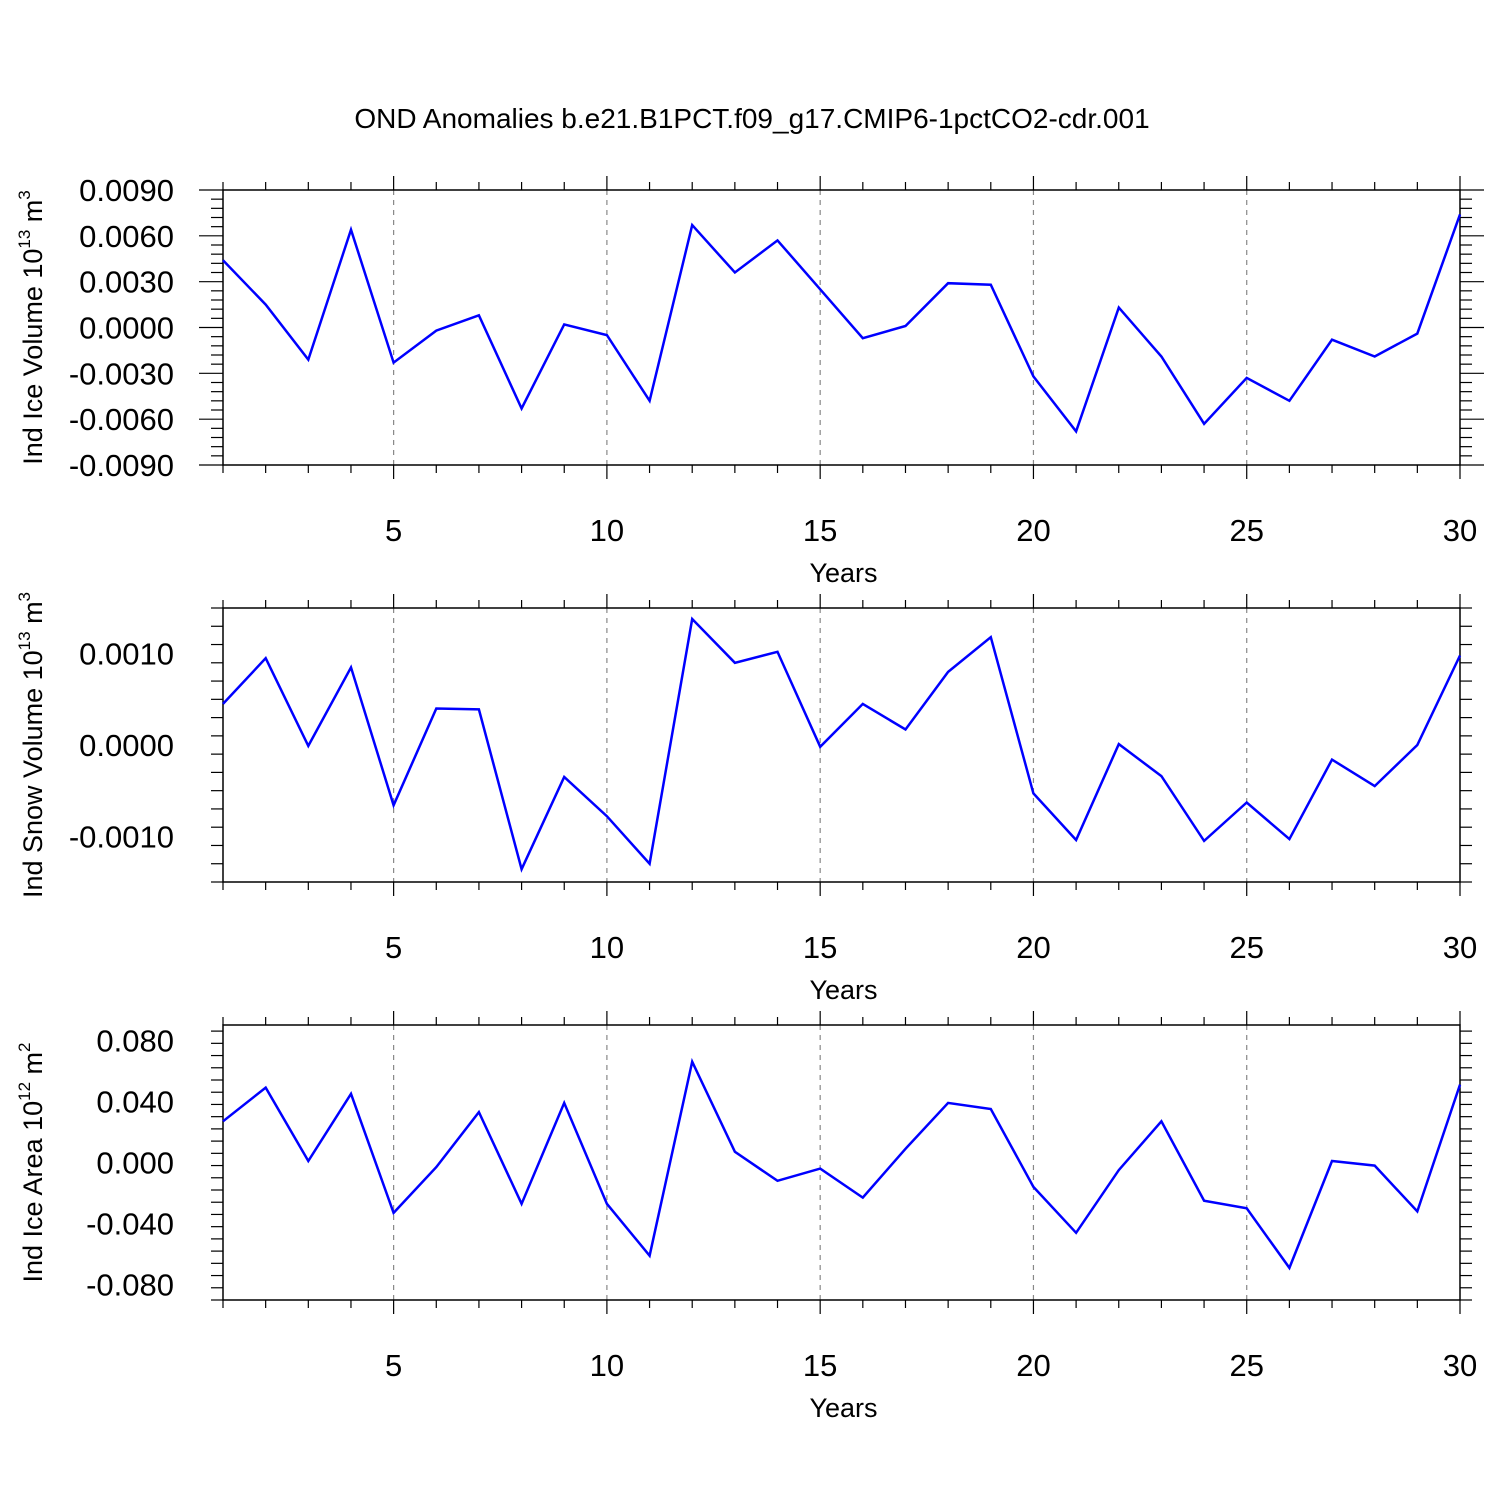 This screenshot has height=1500, width=1500. What do you see at coordinates (135, 1163) in the screenshot?
I see `y-tick-label: 0.000` at bounding box center [135, 1163].